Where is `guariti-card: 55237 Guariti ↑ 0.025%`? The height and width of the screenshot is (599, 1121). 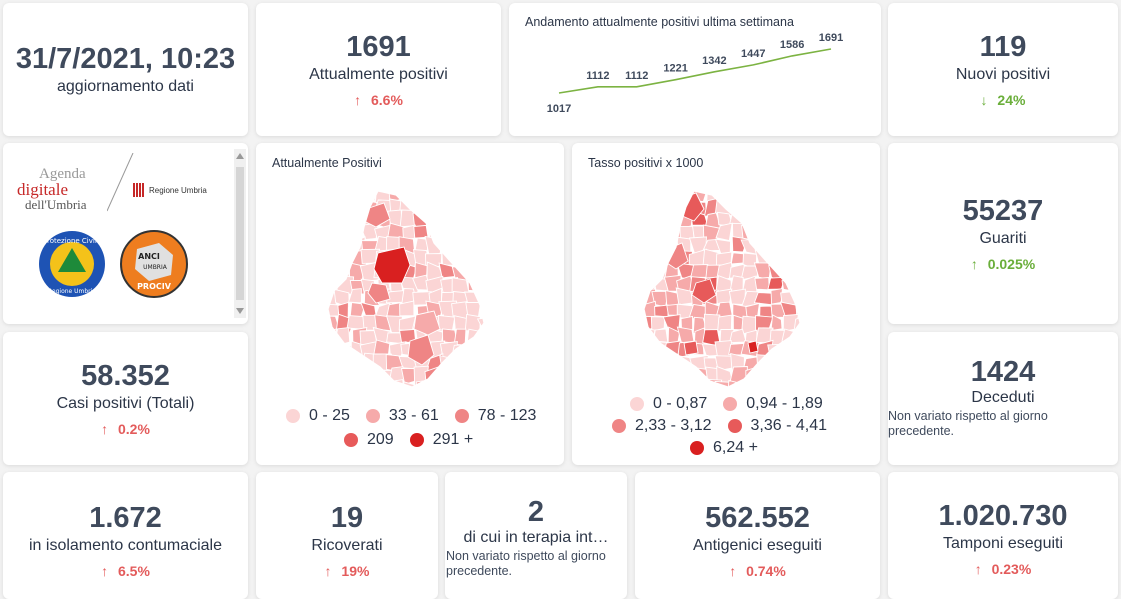 guariti-card: 55237 Guariti ↑ 0.025% is located at coordinates (1003, 233).